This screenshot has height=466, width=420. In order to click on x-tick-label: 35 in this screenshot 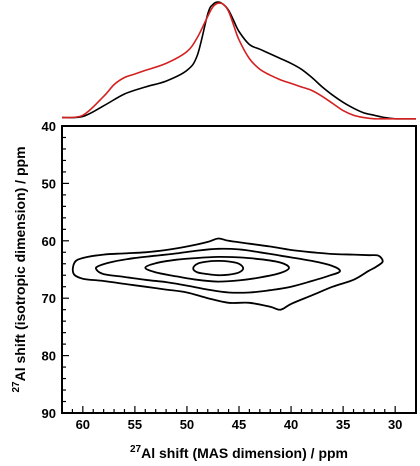, I will do `click(343, 424)`.